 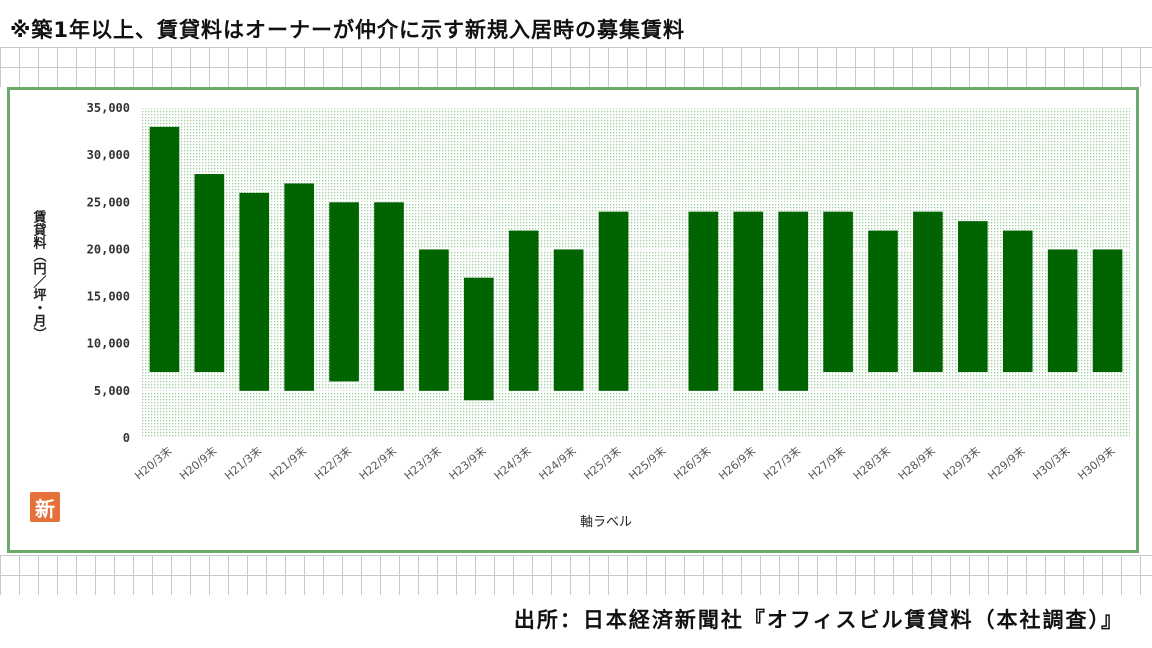 I want to click on x-tick-label: H22/3末, so click(x=332, y=463).